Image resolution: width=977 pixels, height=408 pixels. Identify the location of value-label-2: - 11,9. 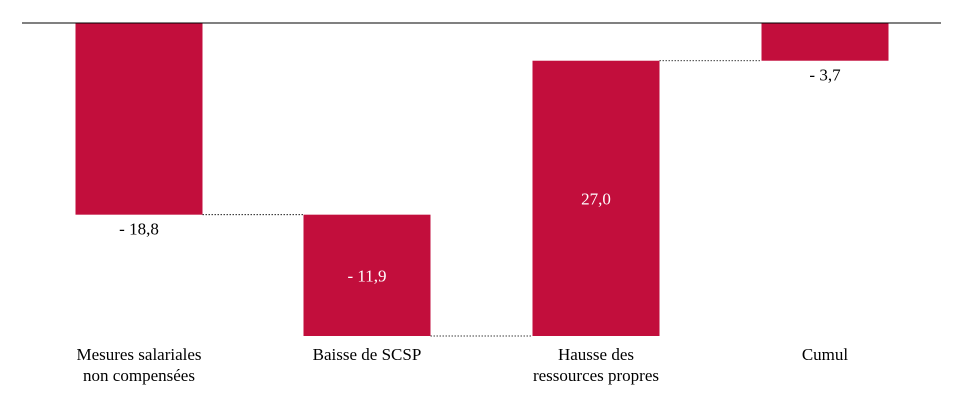
(366, 275).